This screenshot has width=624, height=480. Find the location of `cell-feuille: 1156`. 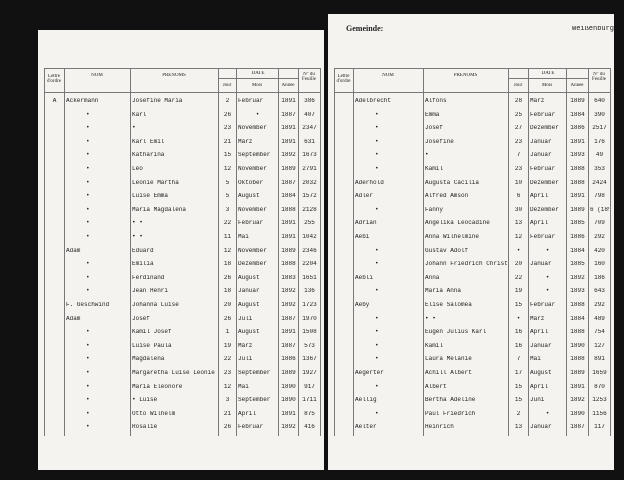

cell-feuille: 1156 is located at coordinates (599, 413).